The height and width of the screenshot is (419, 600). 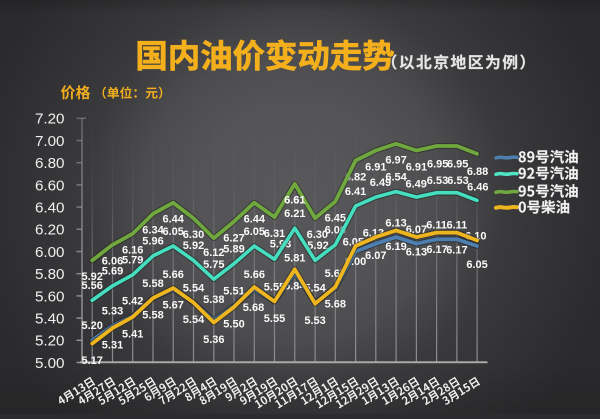 What do you see at coordinates (91, 361) in the screenshot?
I see `svg-text: 5.17` at bounding box center [91, 361].